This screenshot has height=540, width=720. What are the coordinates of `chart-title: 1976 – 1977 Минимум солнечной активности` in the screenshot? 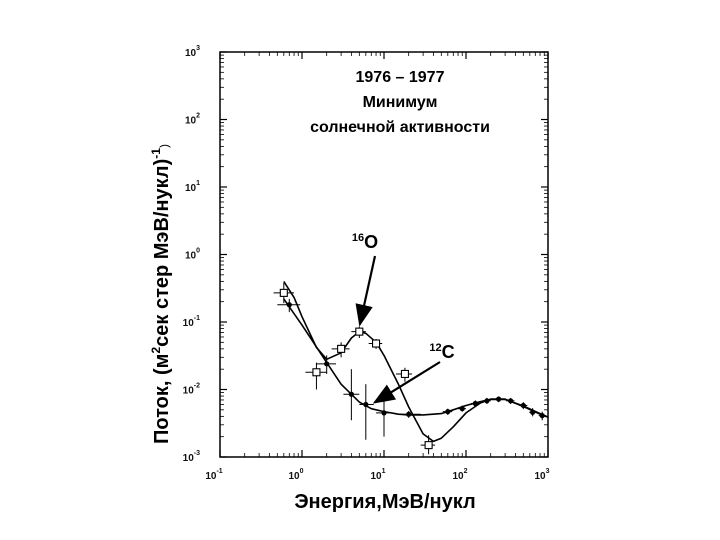 It's located at (400, 102).